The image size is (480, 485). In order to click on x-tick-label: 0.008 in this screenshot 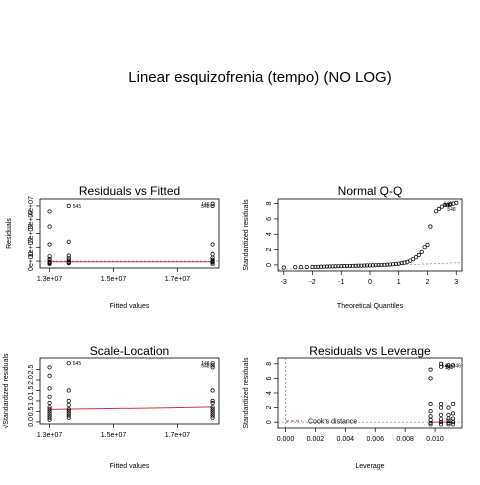, I will do `click(405, 439)`.